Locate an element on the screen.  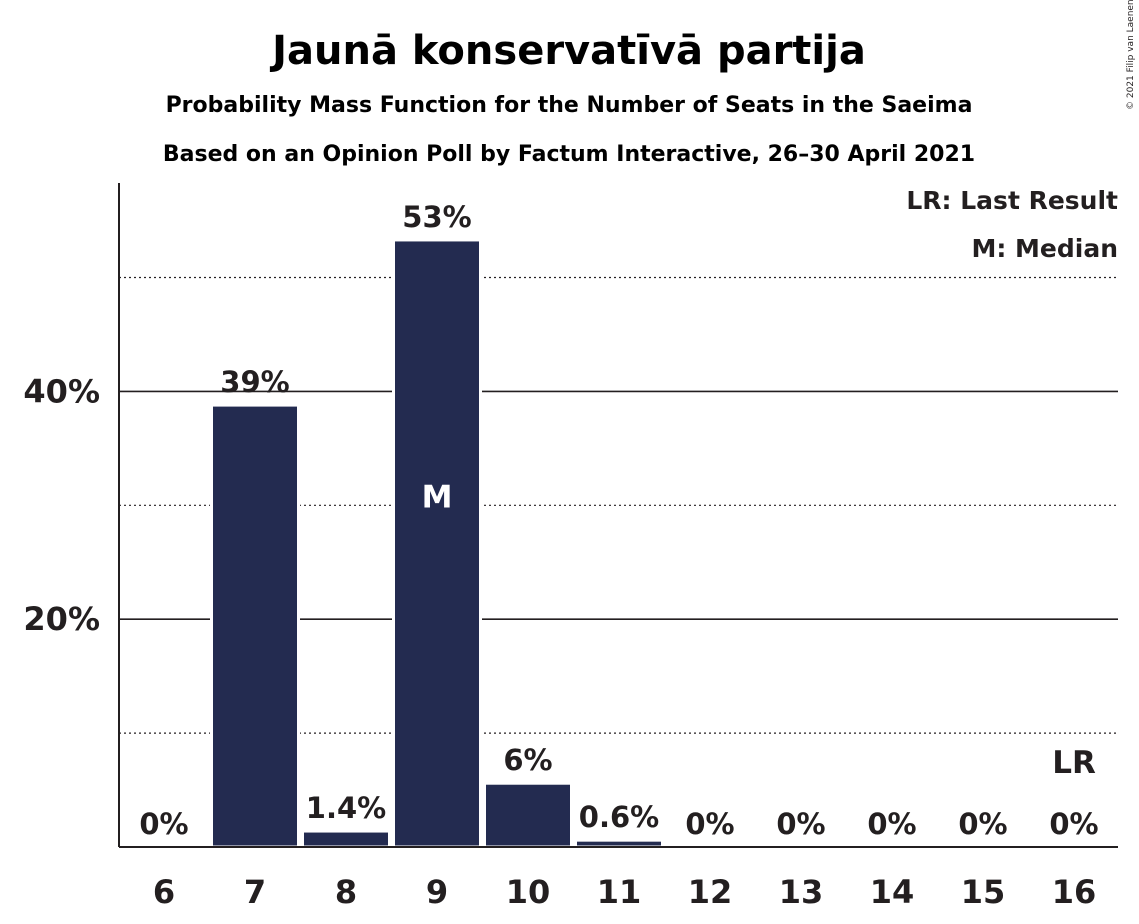
legend-median: M: Median is located at coordinates (1044, 248).